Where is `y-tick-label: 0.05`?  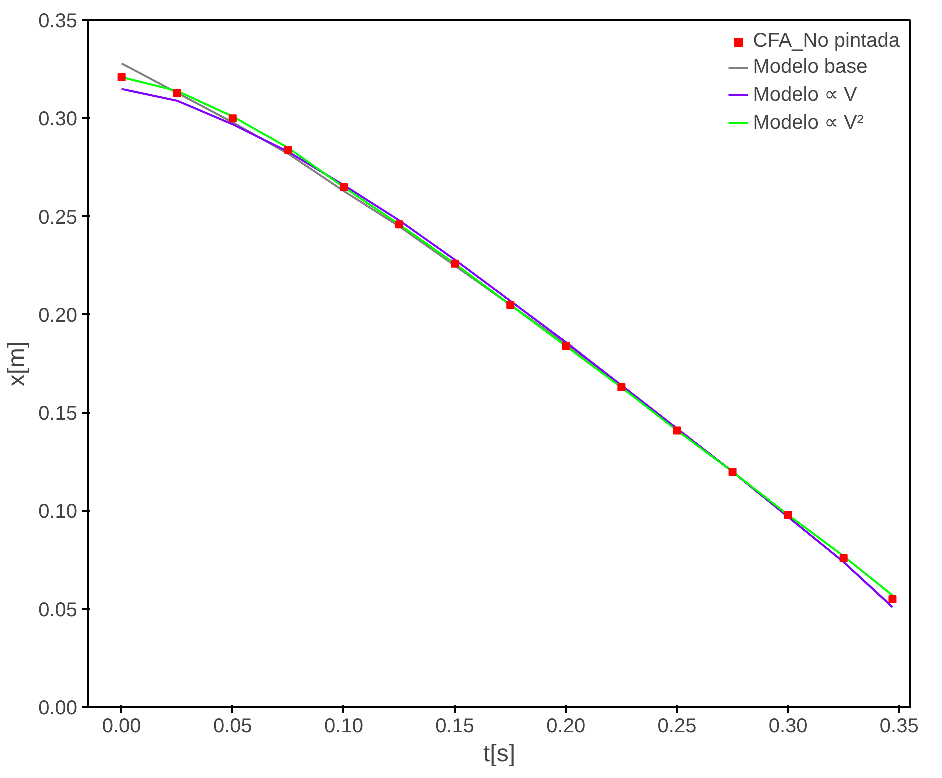 y-tick-label: 0.05 is located at coordinates (58, 610).